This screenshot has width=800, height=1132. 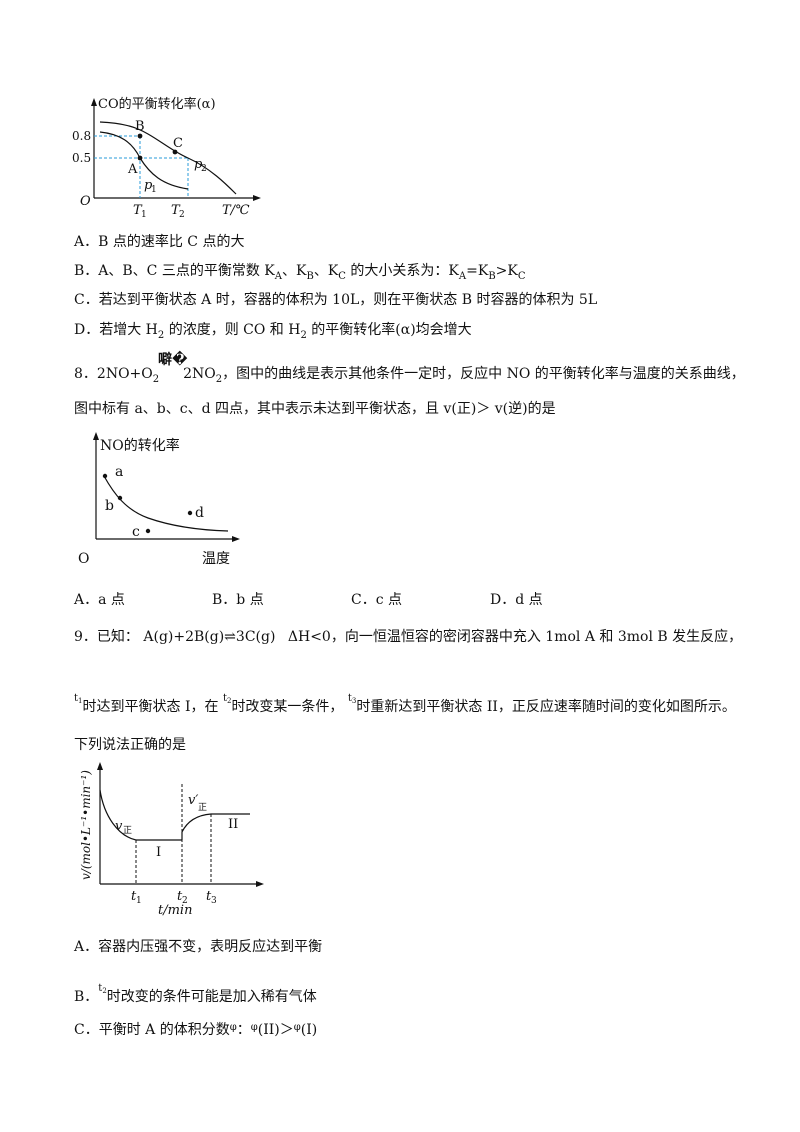 I want to click on q9-line2-c: 时重新达到平衡状态 II，正反应速率随时间的变化如图所示。, so click(x=546, y=707).